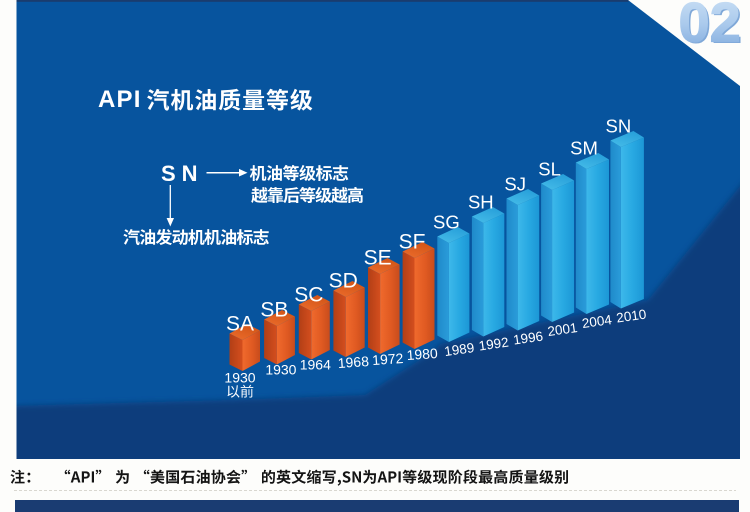 Image resolution: width=750 pixels, height=512 pixels. What do you see at coordinates (459, 349) in the screenshot?
I see `svg-text: 1989` at bounding box center [459, 349].